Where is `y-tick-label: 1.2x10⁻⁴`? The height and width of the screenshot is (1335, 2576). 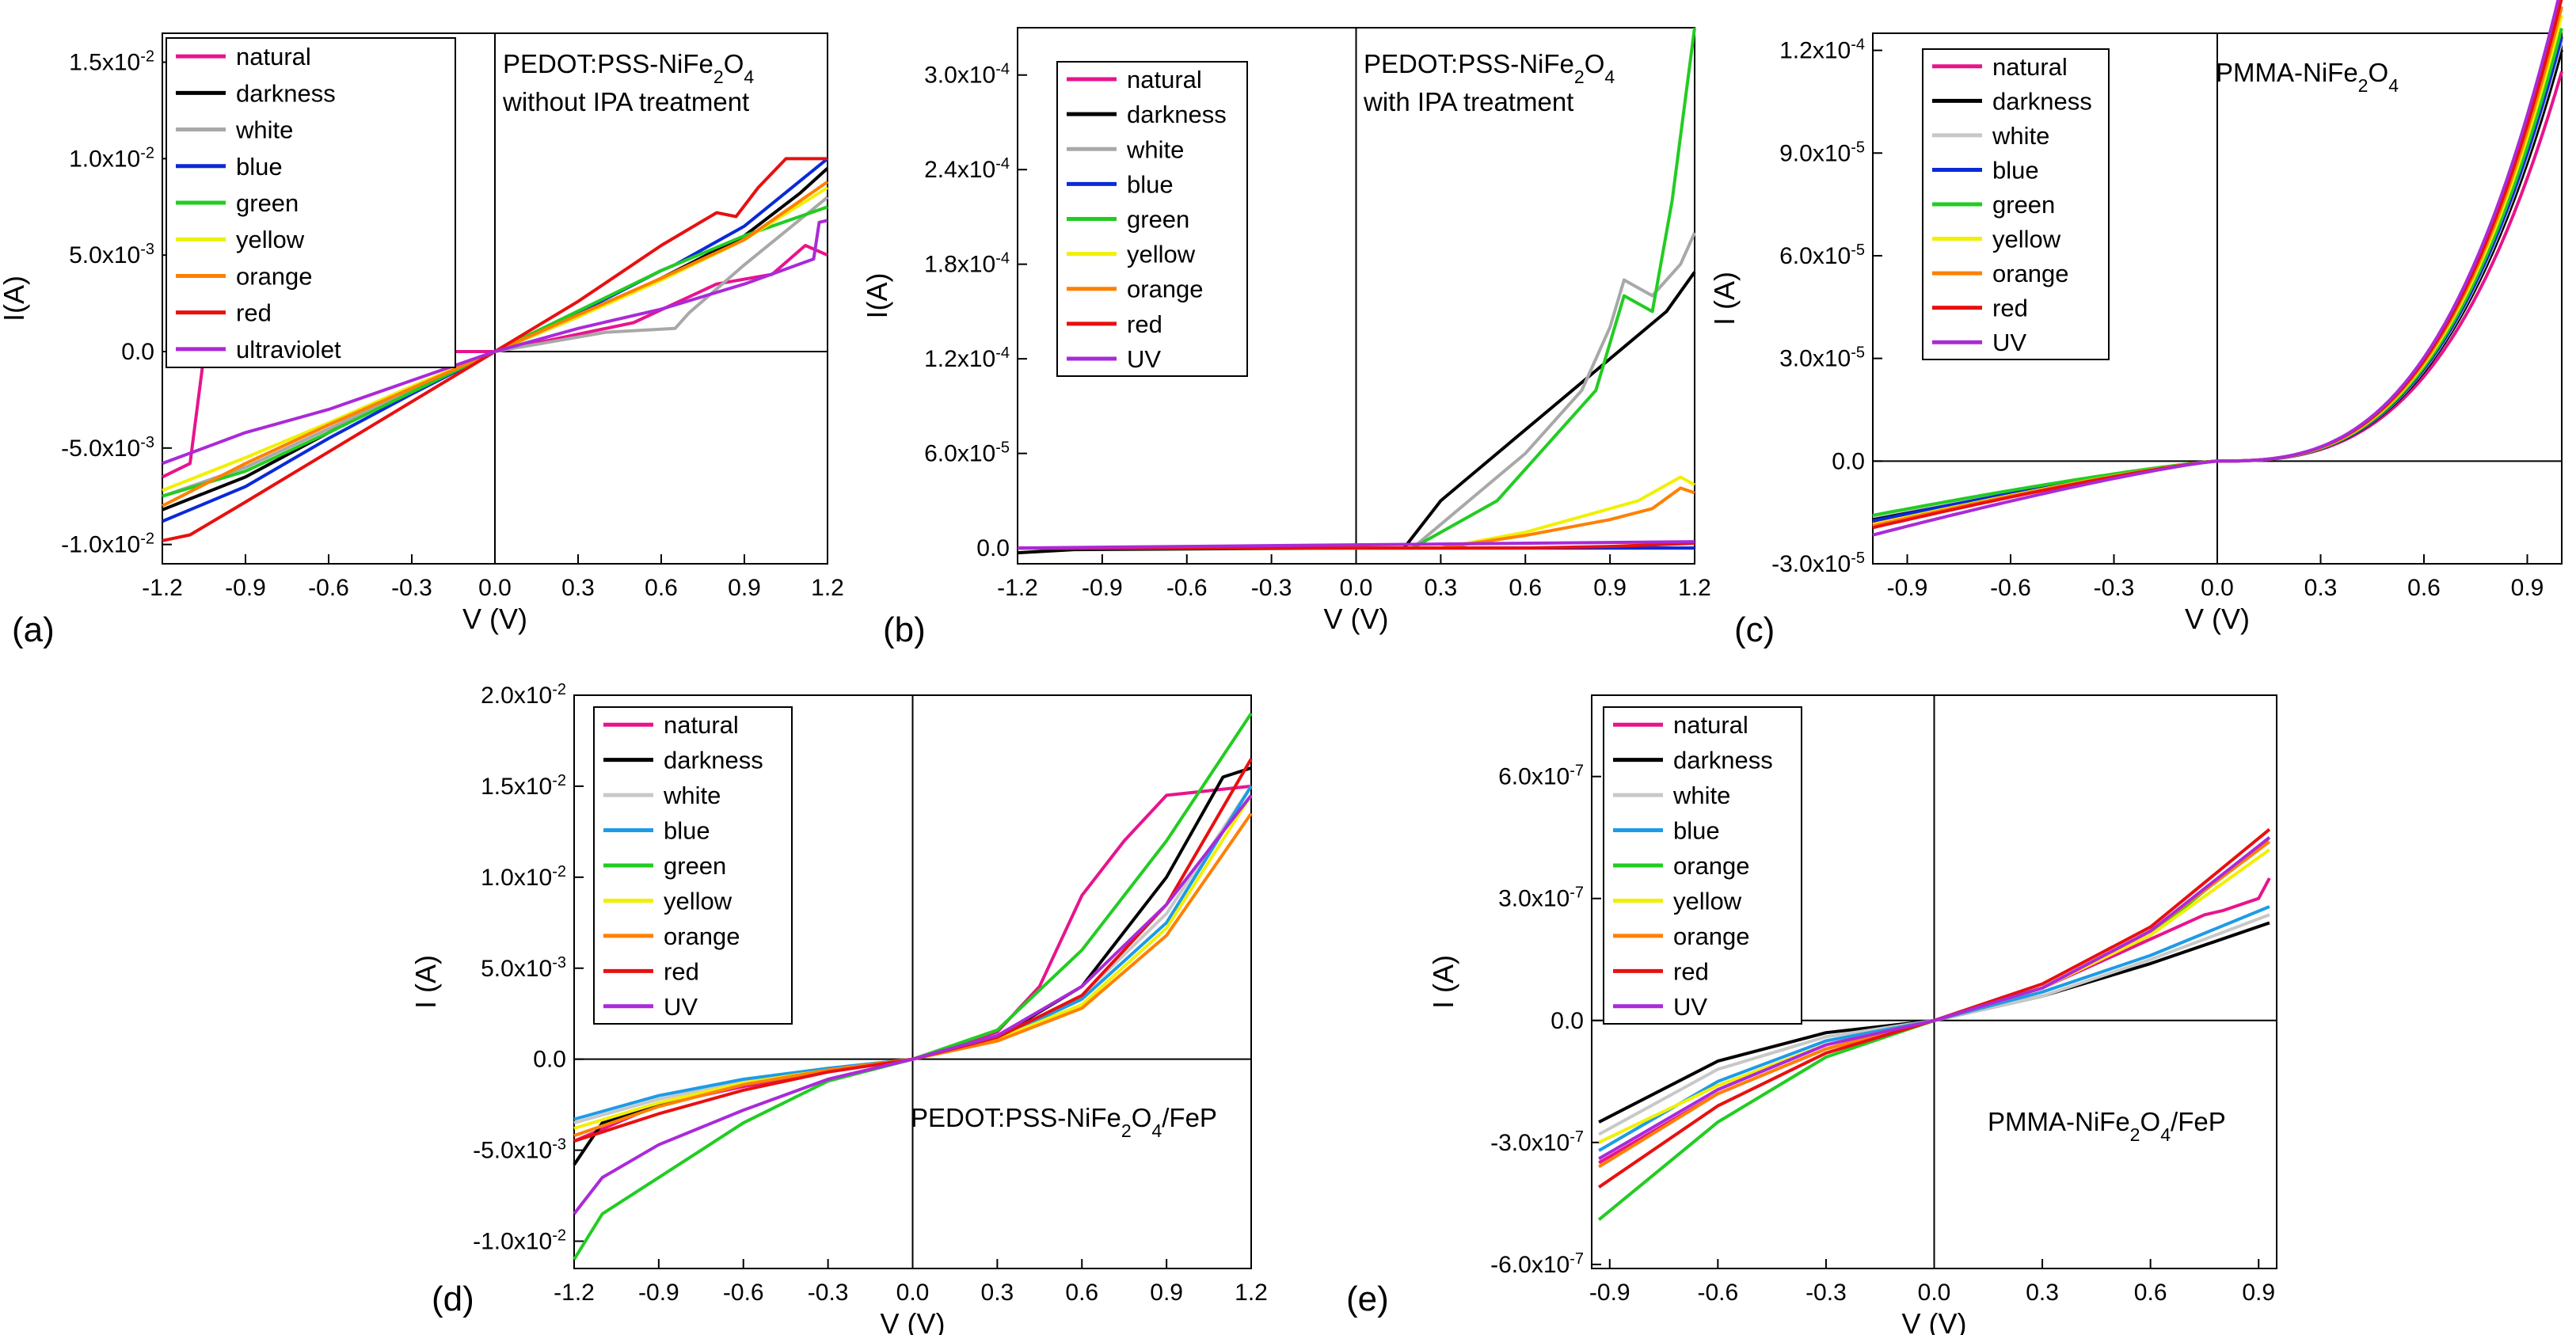 y-tick-label: 1.2x10⁻⁴ is located at coordinates (967, 358).